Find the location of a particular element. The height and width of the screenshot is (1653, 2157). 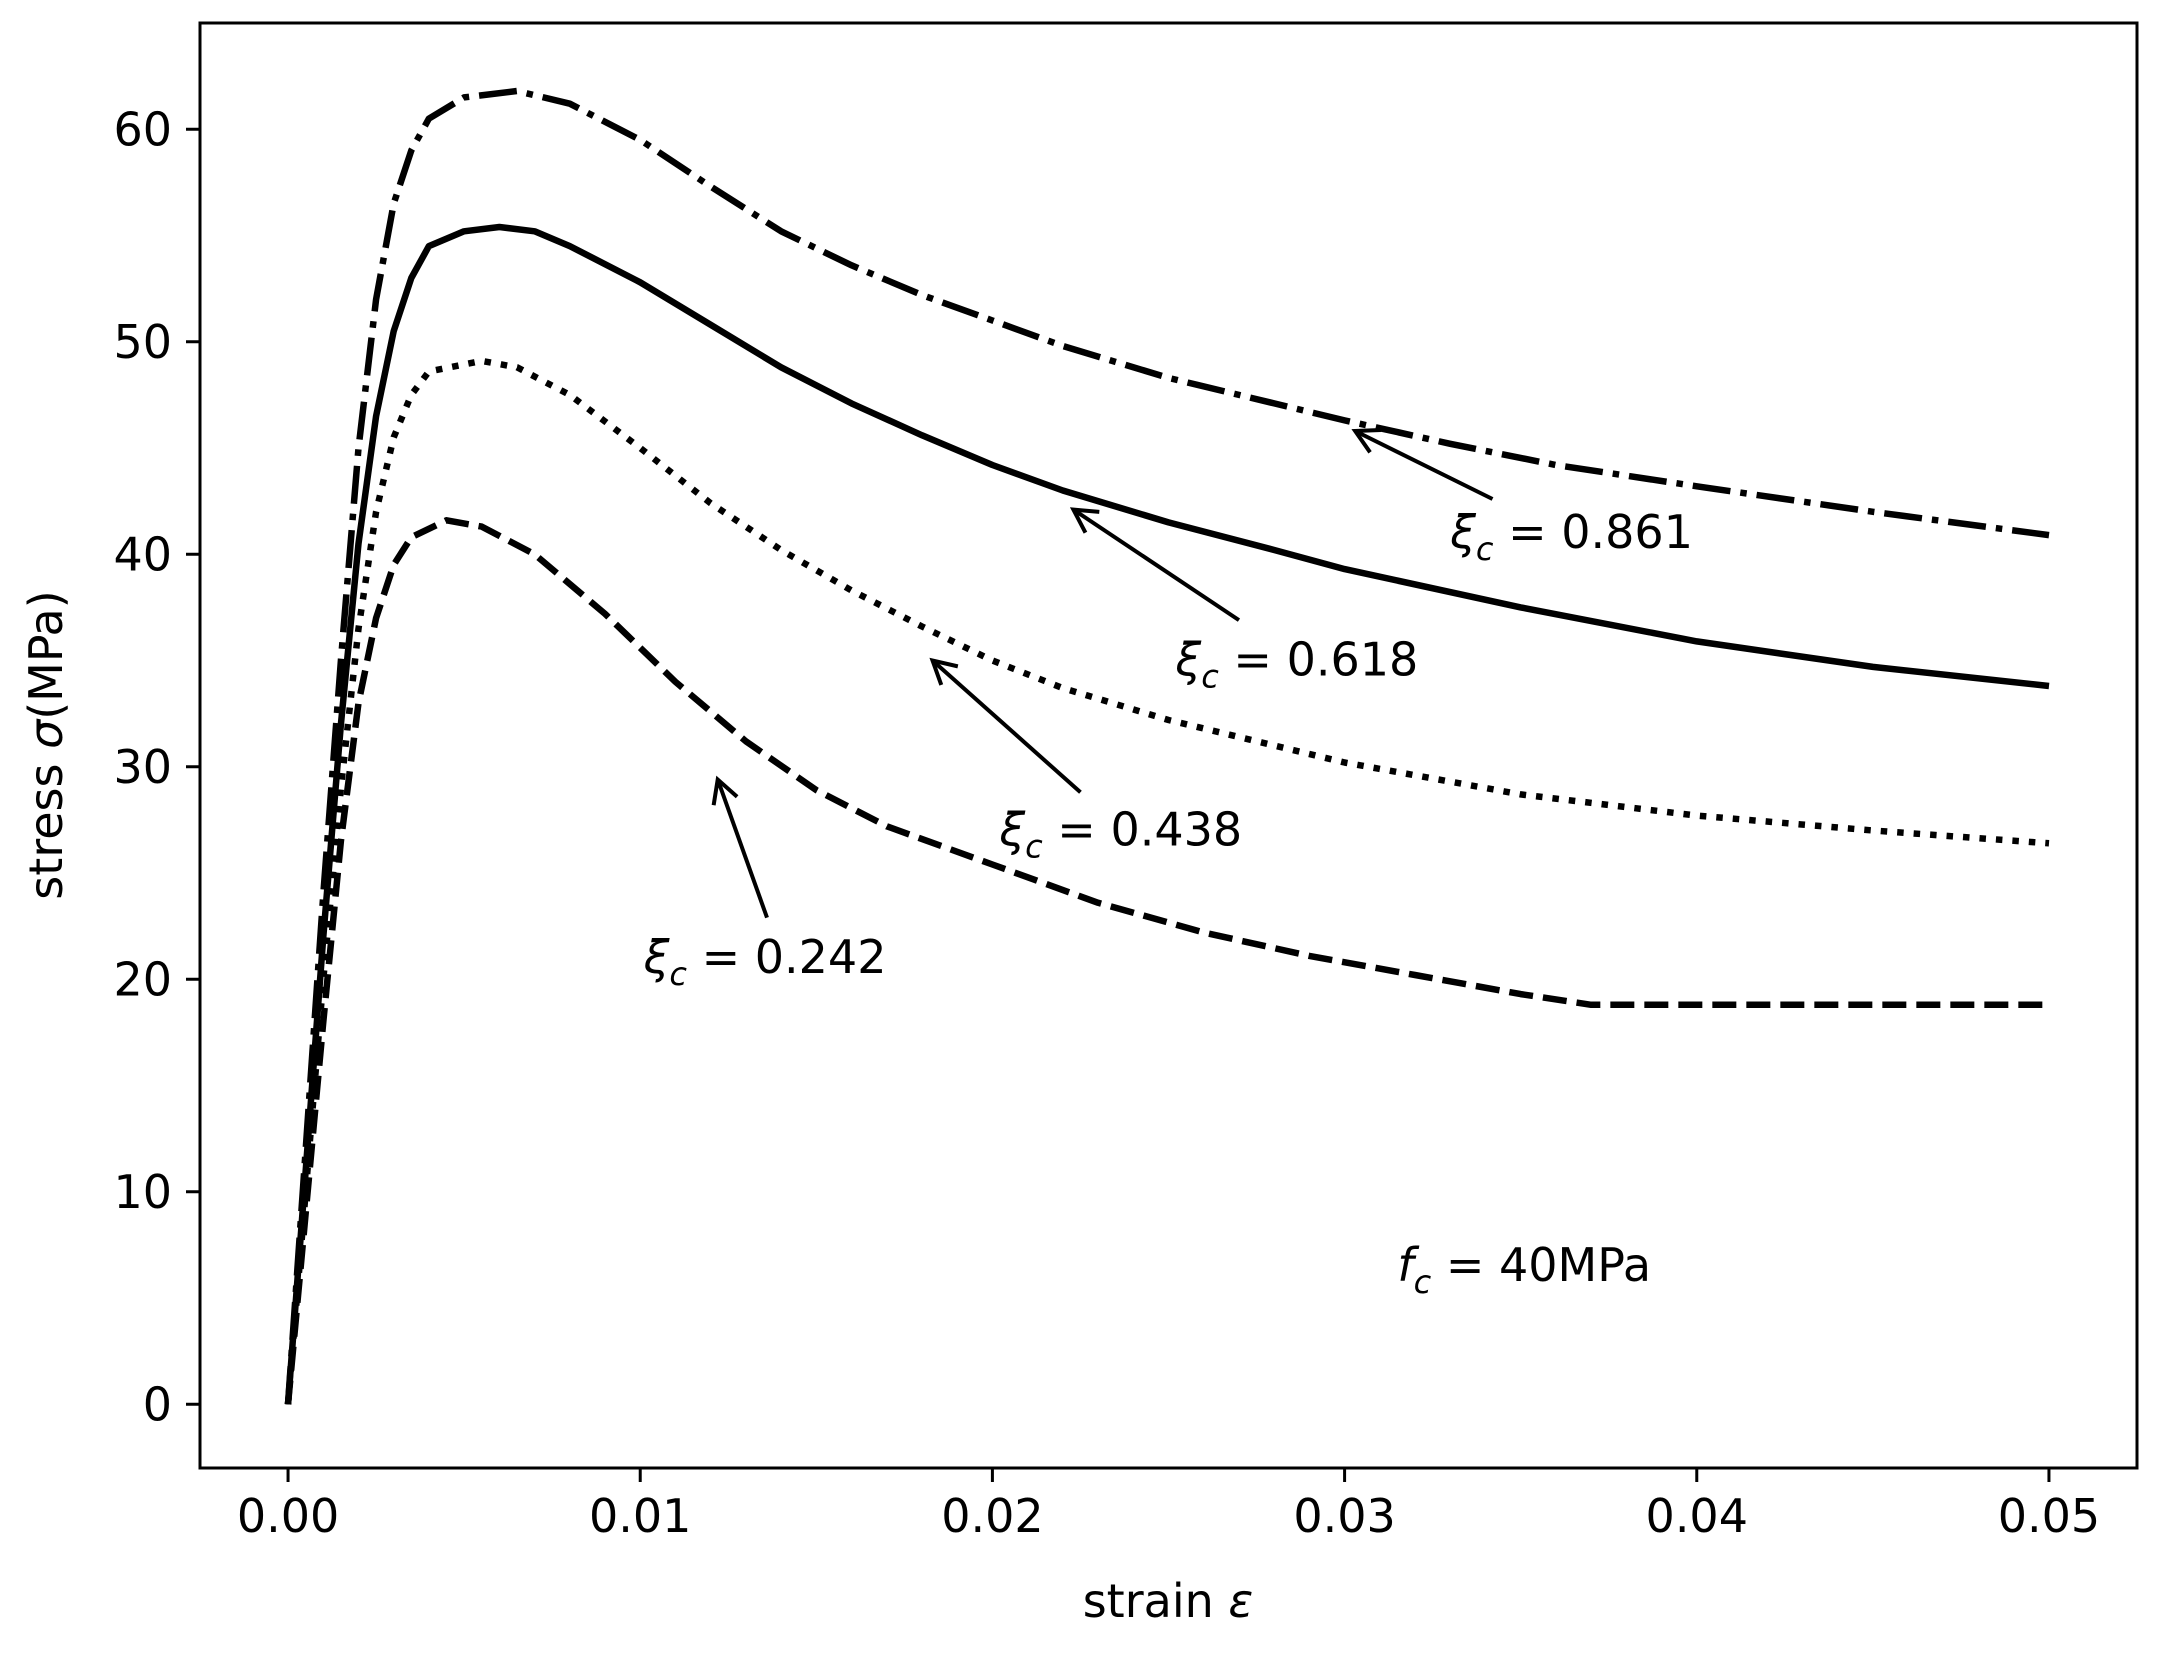

y-axis: 0 10 20 30 40 50 60 is located at coordinates (156, 766).